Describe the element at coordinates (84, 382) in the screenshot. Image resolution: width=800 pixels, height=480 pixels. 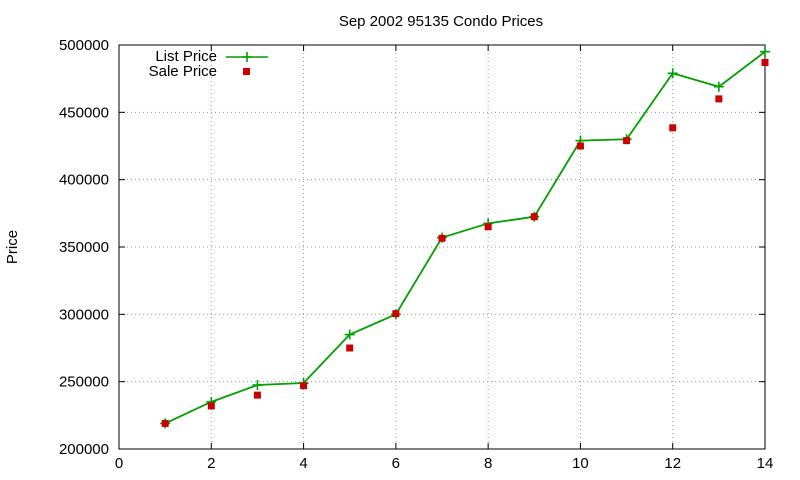
I see `y-tick-label: 250000` at that location.